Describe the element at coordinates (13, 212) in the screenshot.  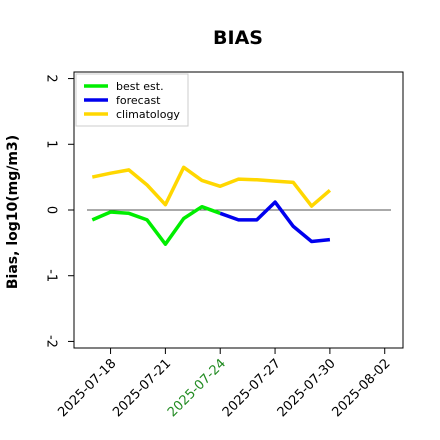
I see `y-axis-label: Bias, log10(mg/m3)` at that location.